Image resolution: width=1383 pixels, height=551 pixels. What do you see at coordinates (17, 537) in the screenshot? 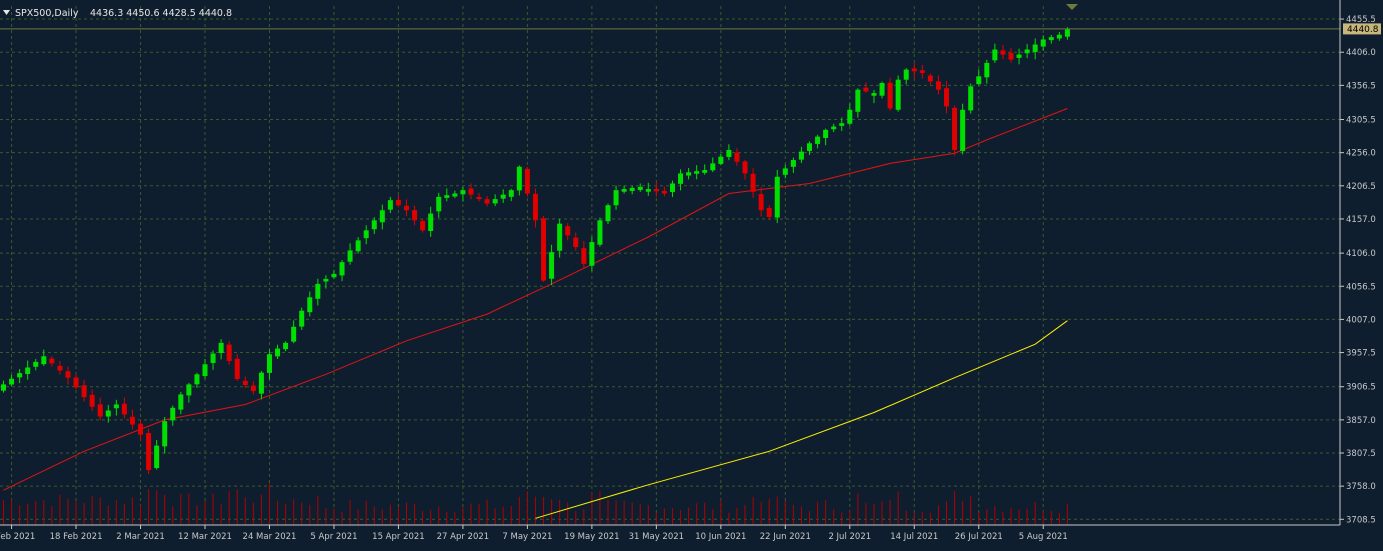
I see `x-tick-label: 8 Feb 2021` at bounding box center [17, 537].